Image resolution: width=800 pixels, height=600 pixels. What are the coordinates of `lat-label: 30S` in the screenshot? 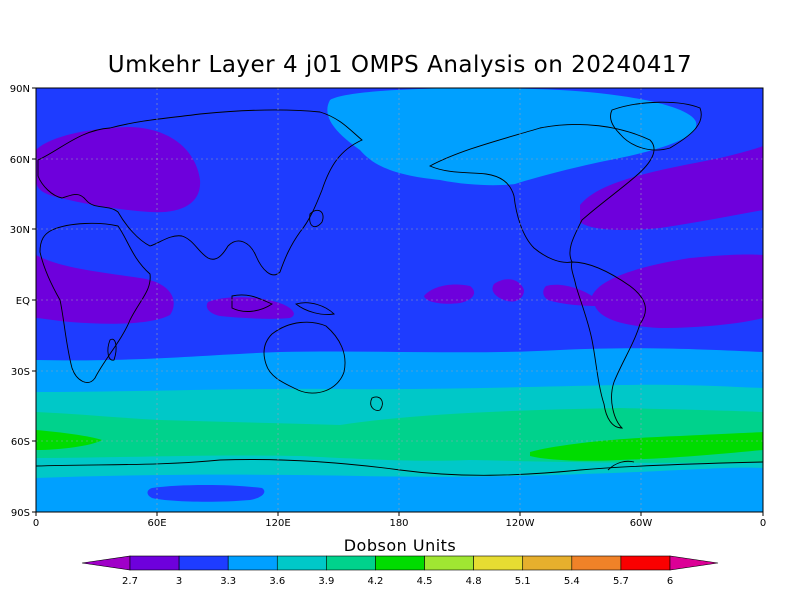 It's located at (20, 372).